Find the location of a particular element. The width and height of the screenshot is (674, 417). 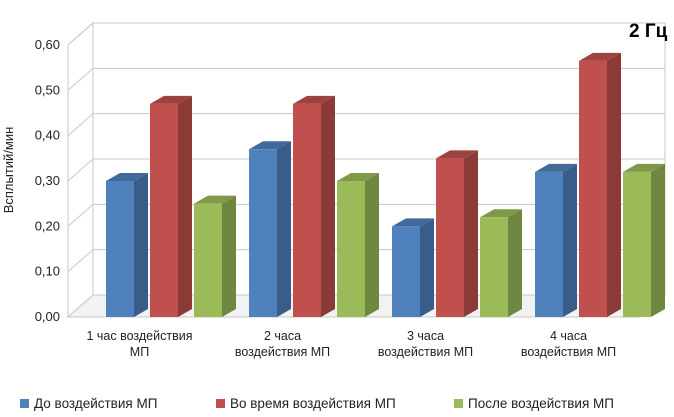

y-tick-label: 0,20 is located at coordinates (47, 225).